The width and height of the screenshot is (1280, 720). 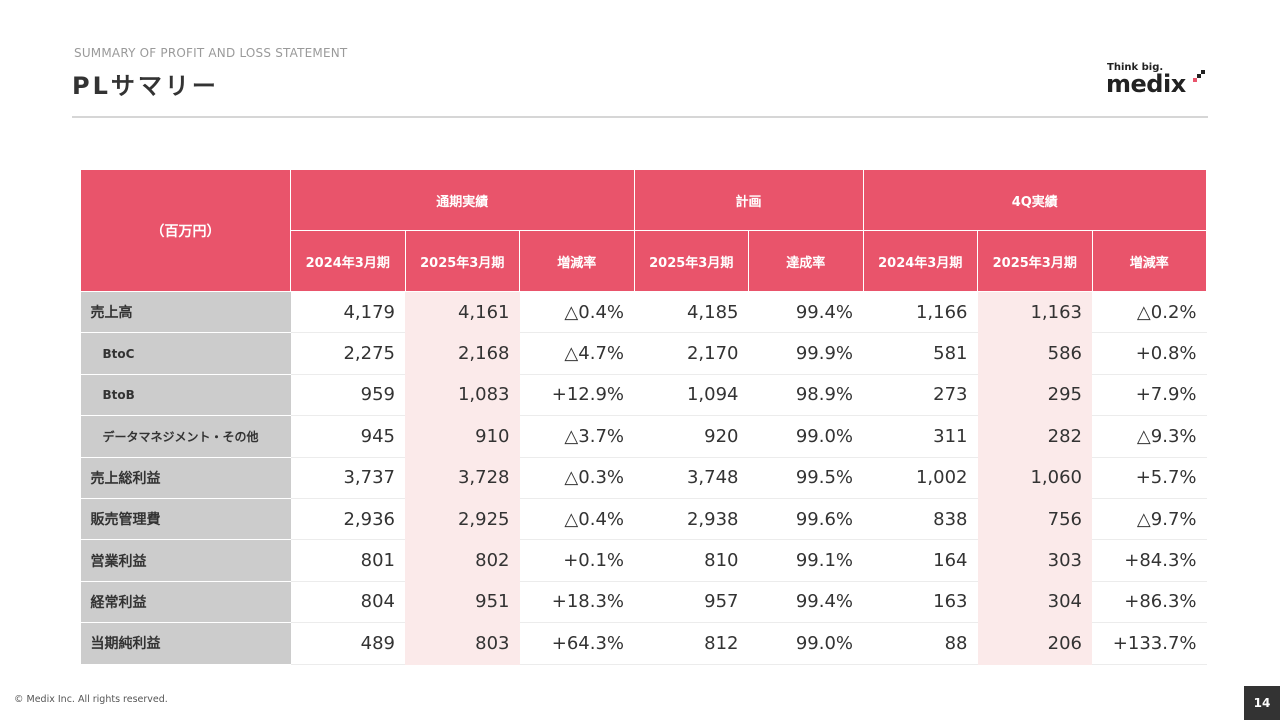 I want to click on page-number: 14, so click(x=1262, y=703).